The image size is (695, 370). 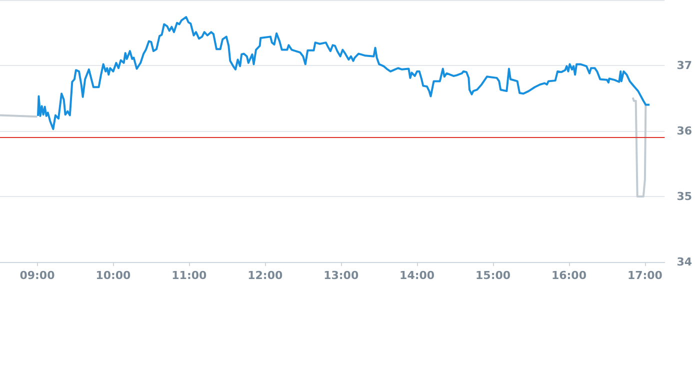 What do you see at coordinates (265, 275) in the screenshot?
I see `x-tick-label: 12:00` at bounding box center [265, 275].